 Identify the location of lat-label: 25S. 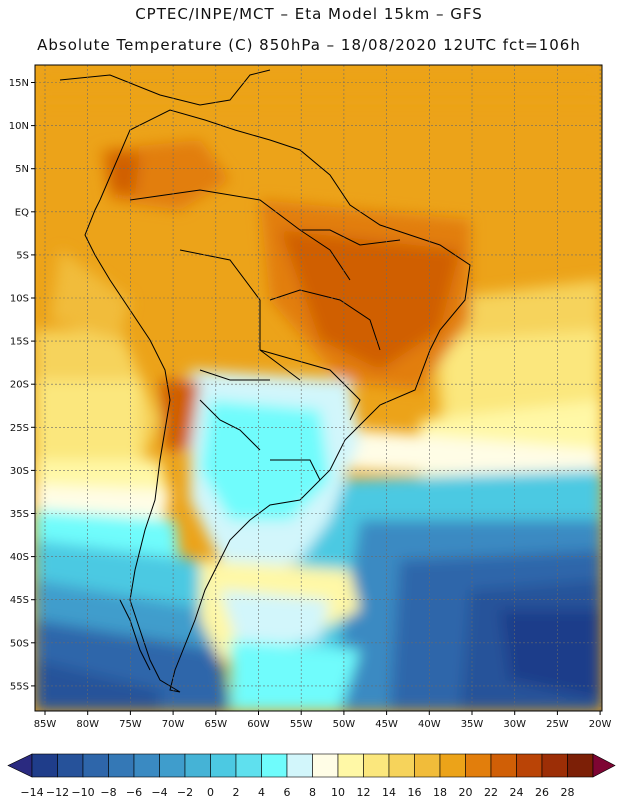
(19, 428).